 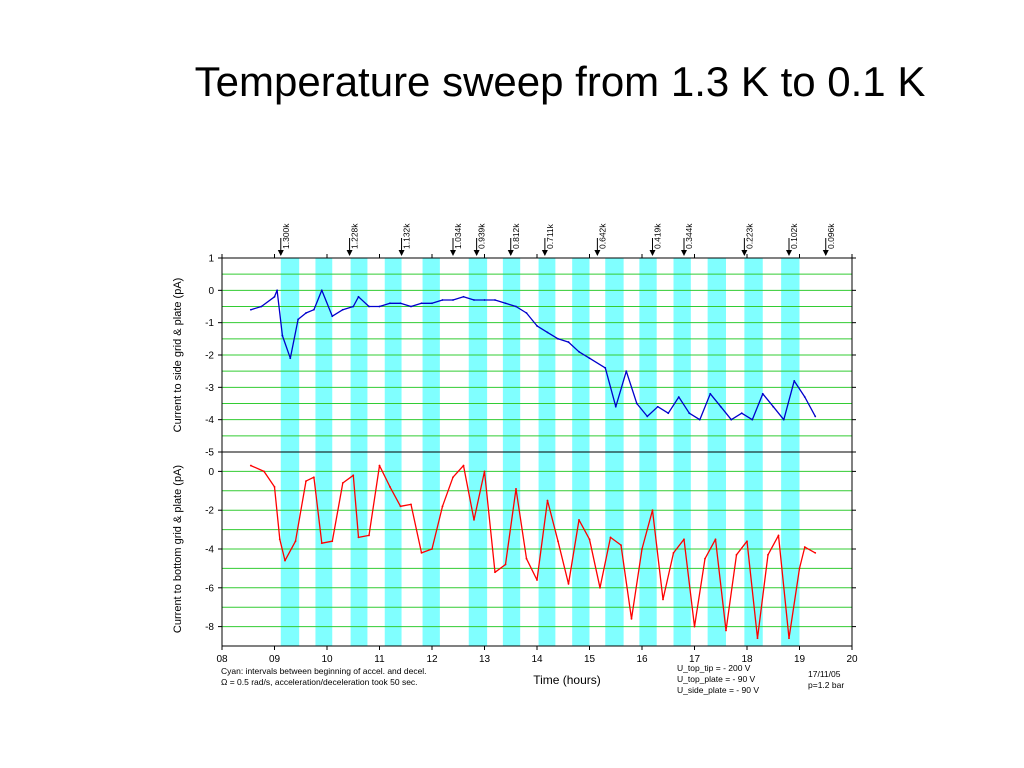 What do you see at coordinates (458, 236) in the screenshot?
I see `temperature-marker-label: 1.034k` at bounding box center [458, 236].